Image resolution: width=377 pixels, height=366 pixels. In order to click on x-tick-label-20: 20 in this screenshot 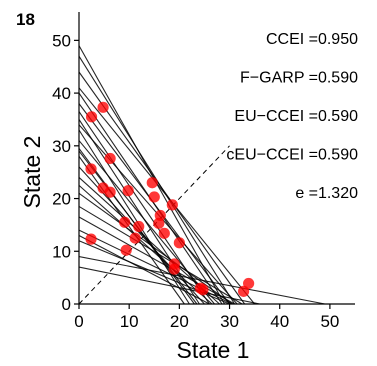, I will do `click(179, 321)`.